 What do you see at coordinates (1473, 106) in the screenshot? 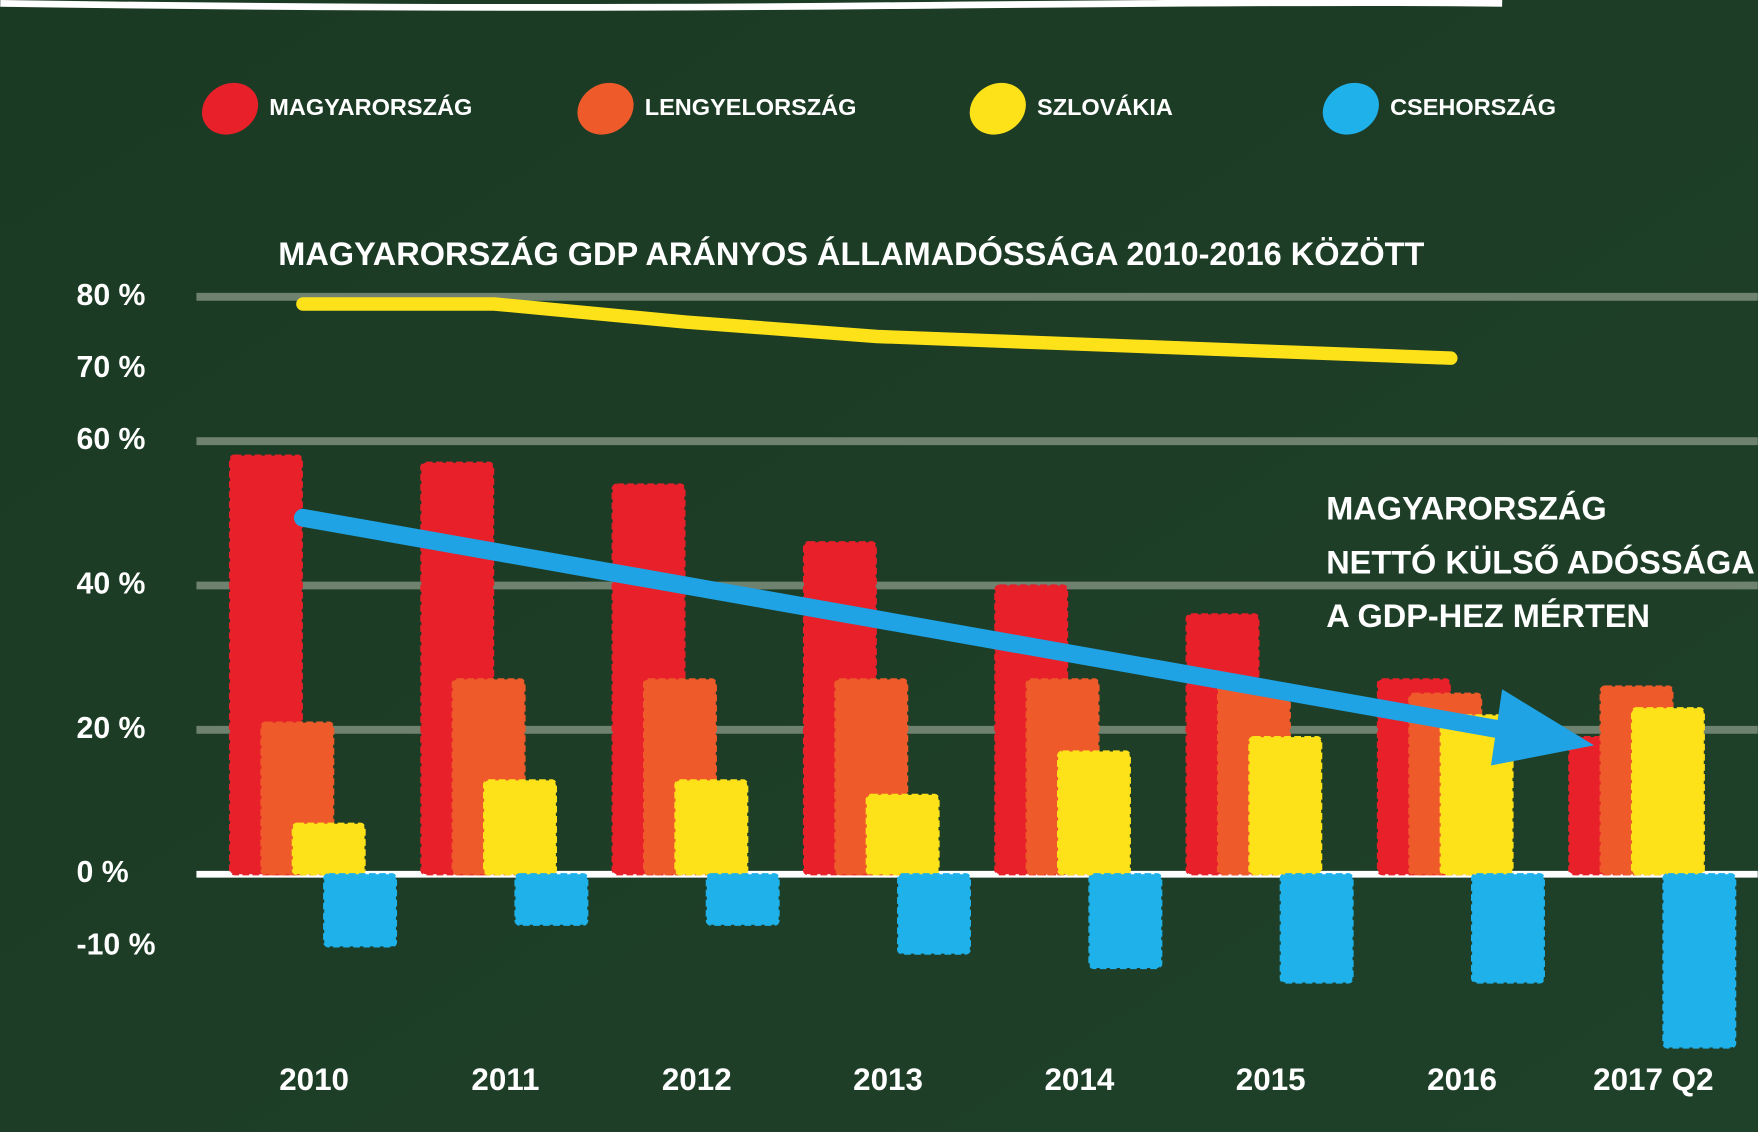
I see `legend-label: CSEHORSZÁG` at bounding box center [1473, 106].